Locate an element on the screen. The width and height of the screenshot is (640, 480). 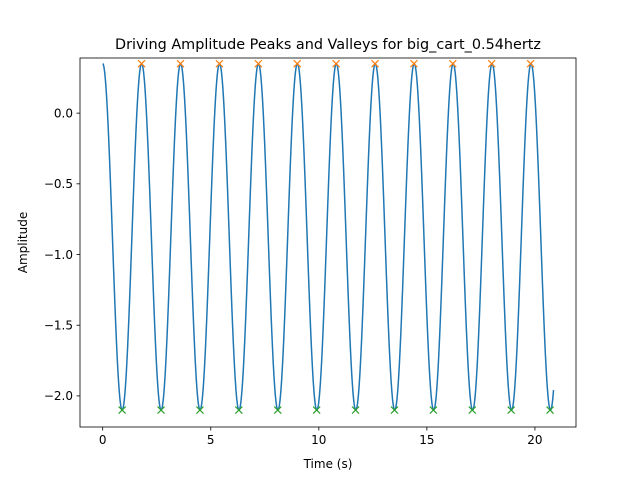
x-tick-label: 5 is located at coordinates (211, 440).